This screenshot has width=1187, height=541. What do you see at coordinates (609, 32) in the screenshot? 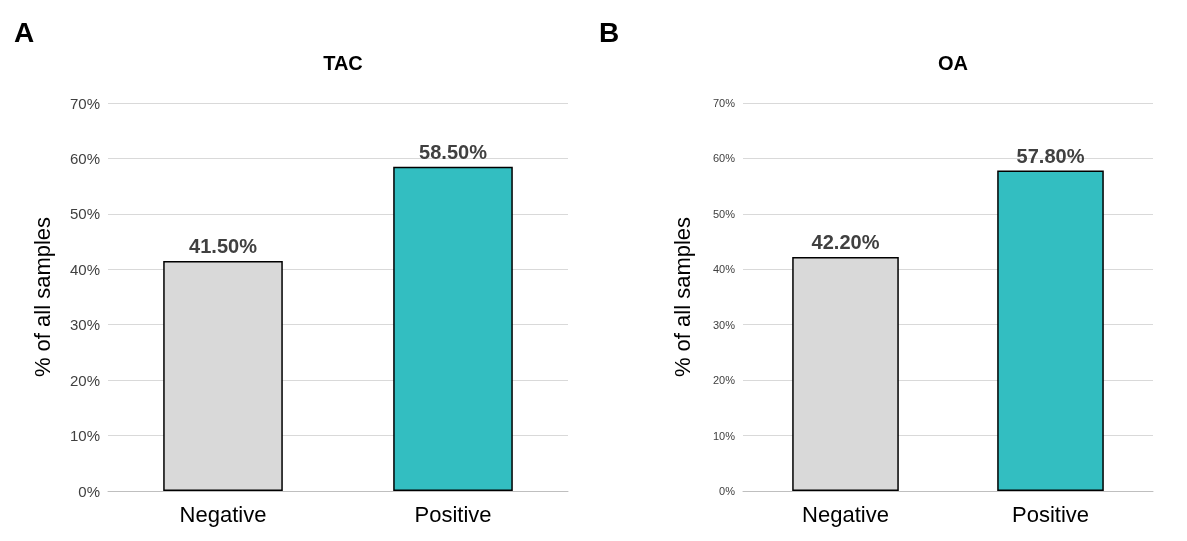
I see `text: B` at bounding box center [609, 32].